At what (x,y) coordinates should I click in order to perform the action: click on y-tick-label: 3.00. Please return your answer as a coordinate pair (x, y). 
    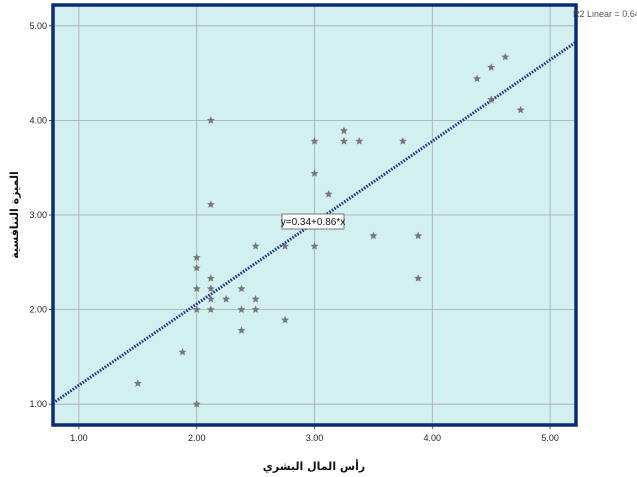
    Looking at the image, I should click on (38, 215).